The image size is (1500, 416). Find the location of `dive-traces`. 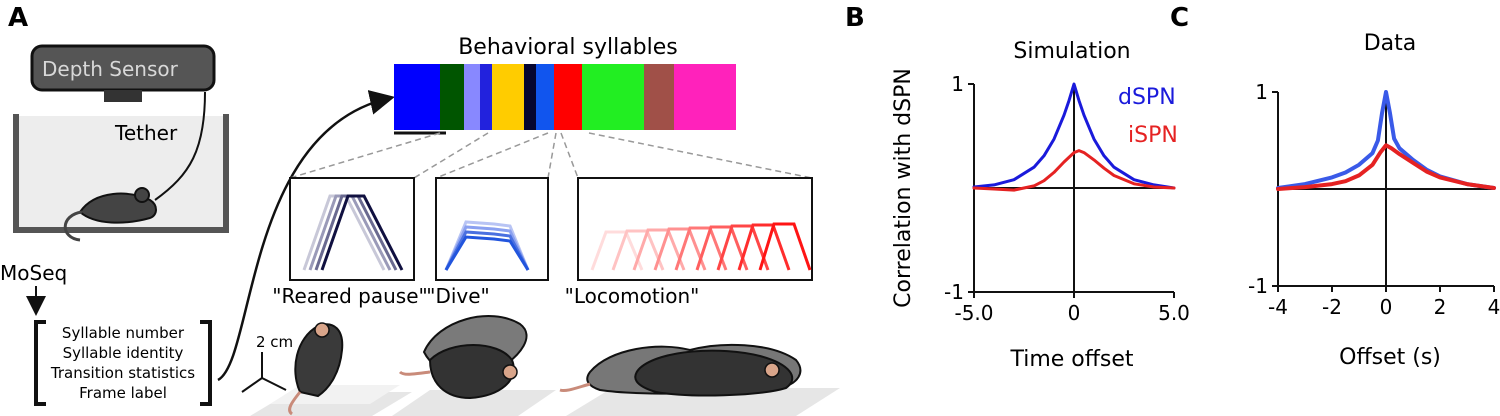

dive-traces is located at coordinates (487, 245).